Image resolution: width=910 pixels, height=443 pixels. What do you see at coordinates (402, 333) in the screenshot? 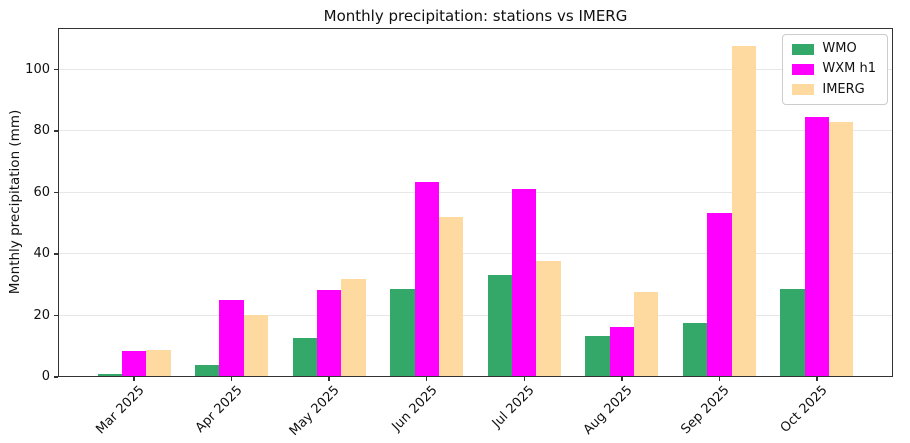
I see `bar-wmo-jun-2025` at bounding box center [402, 333].